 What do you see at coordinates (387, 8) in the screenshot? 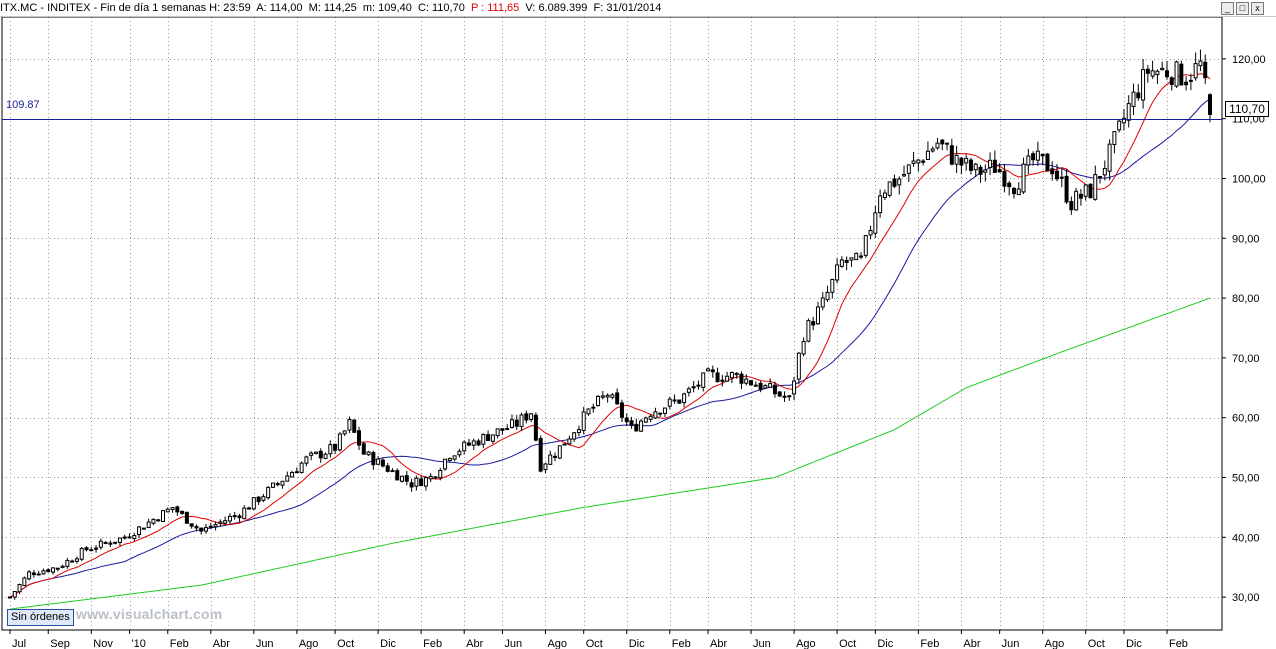
I see `header-low: m: 109,40` at bounding box center [387, 8].